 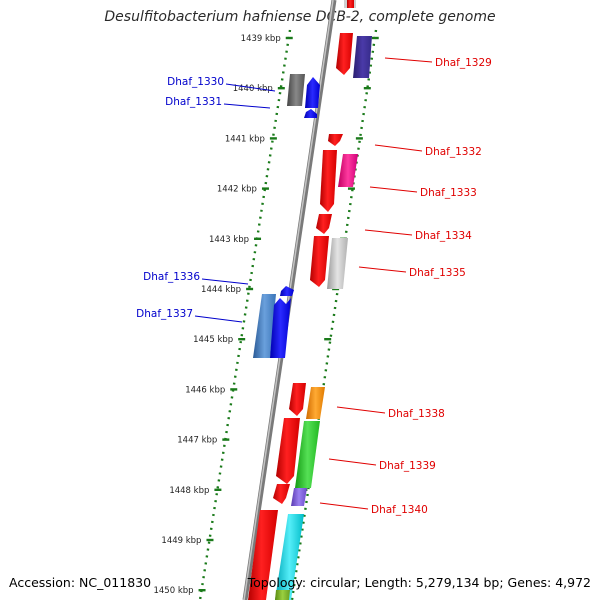 What do you see at coordinates (310, 113) in the screenshot?
I see `gene-arrow-1331b` at bounding box center [310, 113].